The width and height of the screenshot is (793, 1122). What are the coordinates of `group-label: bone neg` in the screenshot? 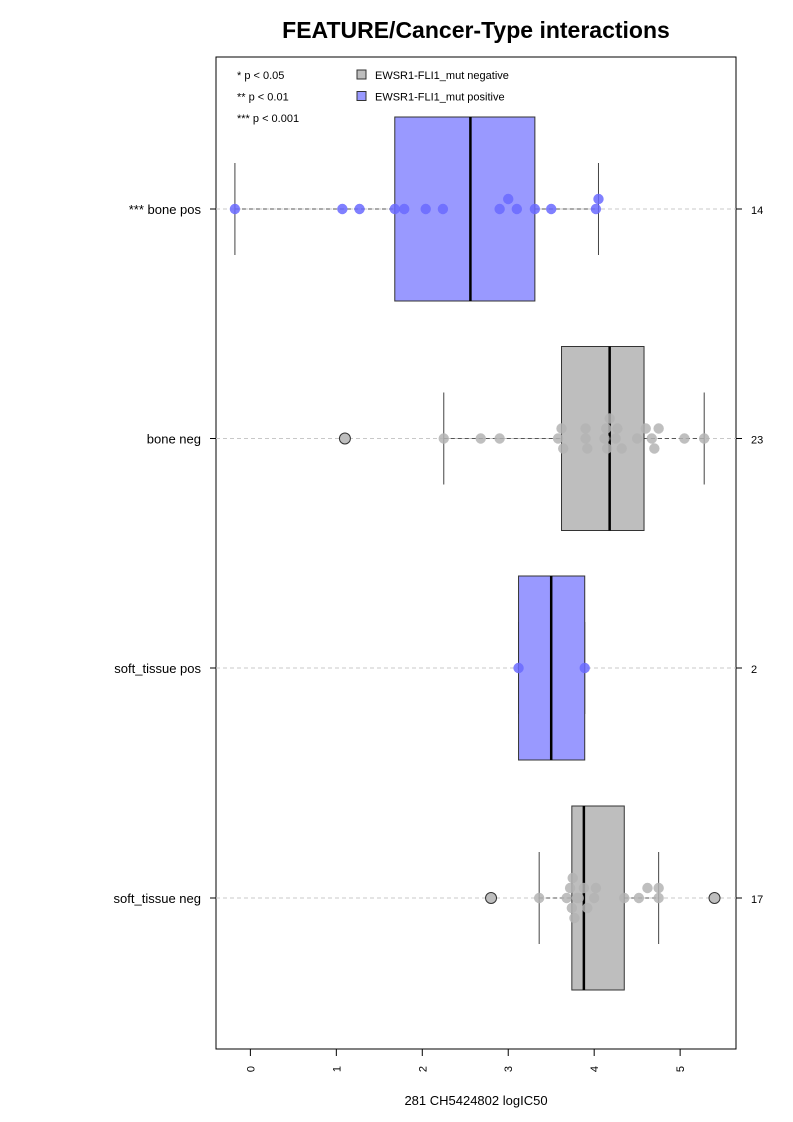 It's located at (174, 439).